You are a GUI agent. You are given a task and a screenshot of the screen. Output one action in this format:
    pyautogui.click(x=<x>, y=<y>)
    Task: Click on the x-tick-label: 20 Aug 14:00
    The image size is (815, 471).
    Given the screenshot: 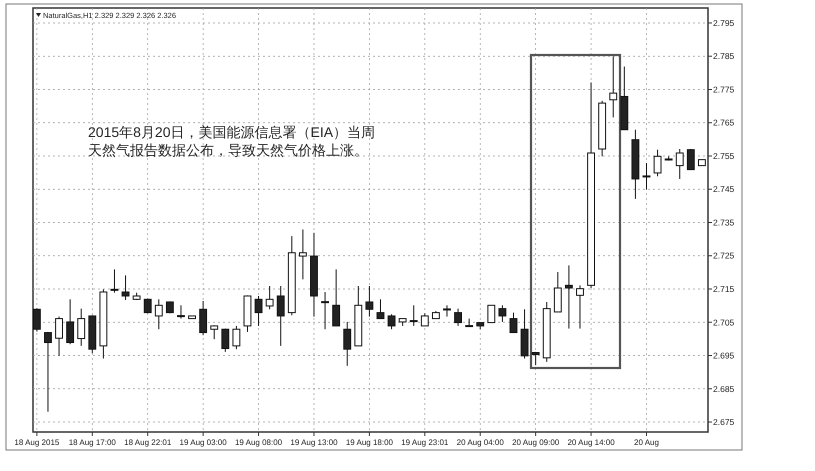 What is the action you would take?
    pyautogui.click(x=591, y=442)
    